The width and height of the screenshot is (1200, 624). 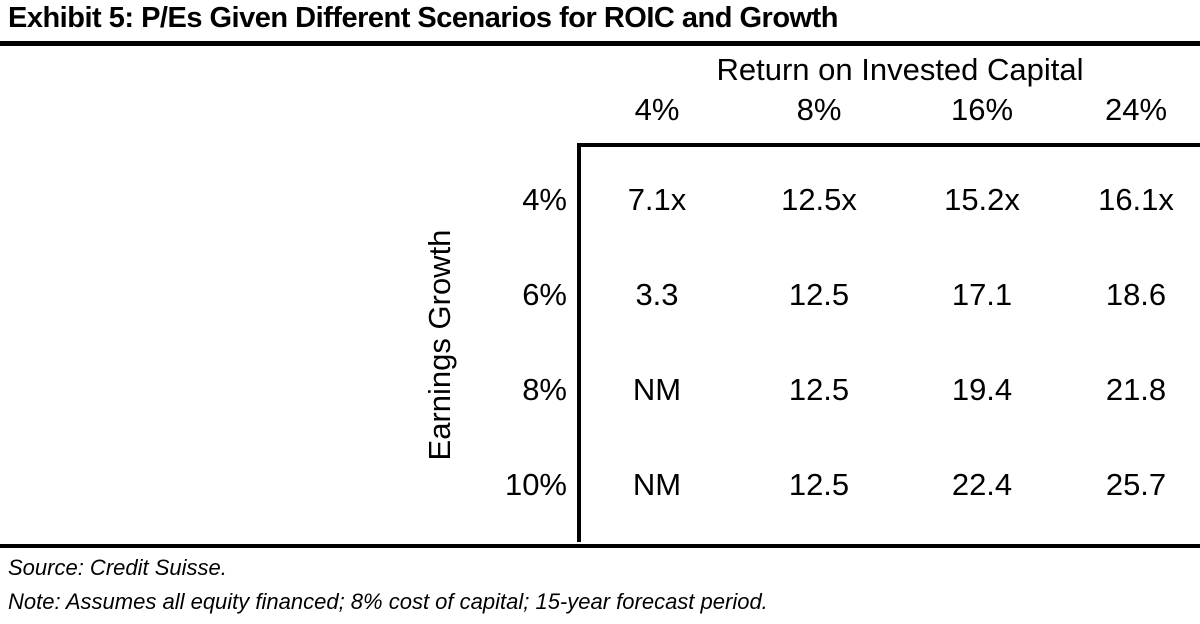 What do you see at coordinates (544, 199) in the screenshot?
I see `row-header-4pct: 4%` at bounding box center [544, 199].